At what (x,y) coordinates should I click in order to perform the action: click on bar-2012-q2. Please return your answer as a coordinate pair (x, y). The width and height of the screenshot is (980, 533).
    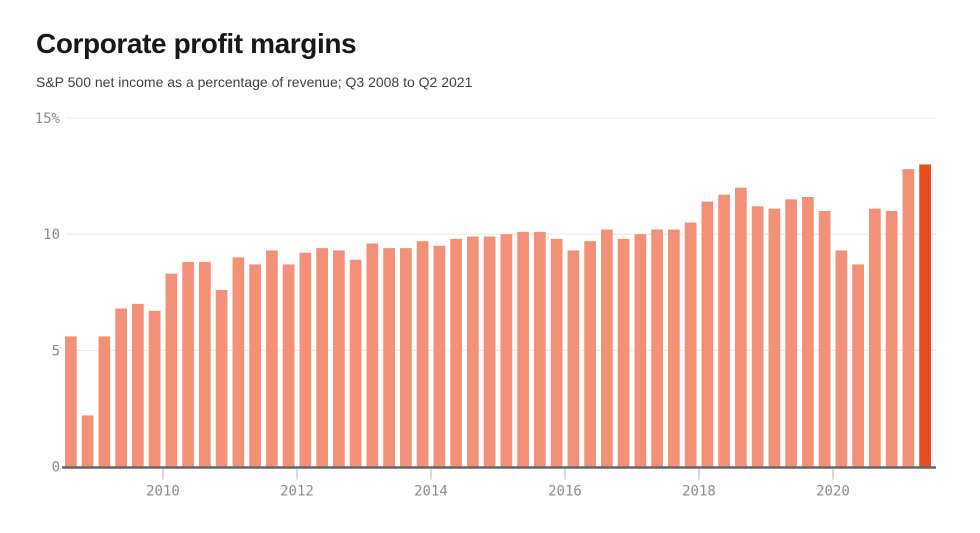
    Looking at the image, I should click on (322, 358).